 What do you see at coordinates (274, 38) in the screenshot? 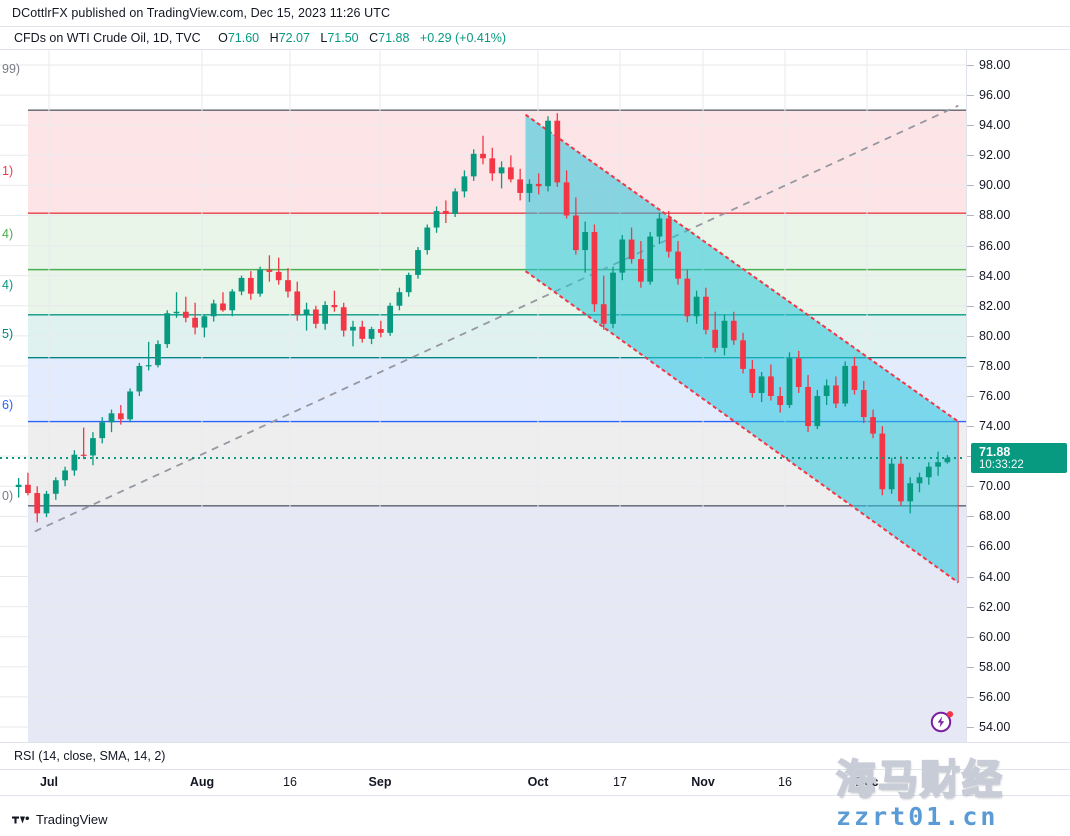
I see `high-label: H` at bounding box center [274, 38].